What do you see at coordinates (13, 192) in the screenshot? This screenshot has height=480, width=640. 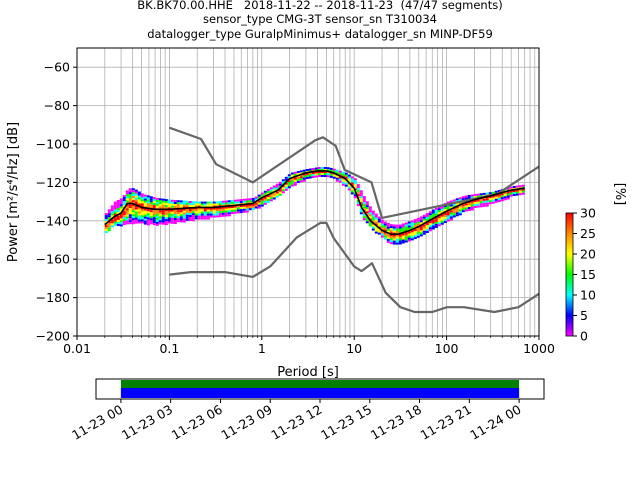 I see `y-axis-label: Power [m²/s⁴/Hz] [dB]` at bounding box center [13, 192].